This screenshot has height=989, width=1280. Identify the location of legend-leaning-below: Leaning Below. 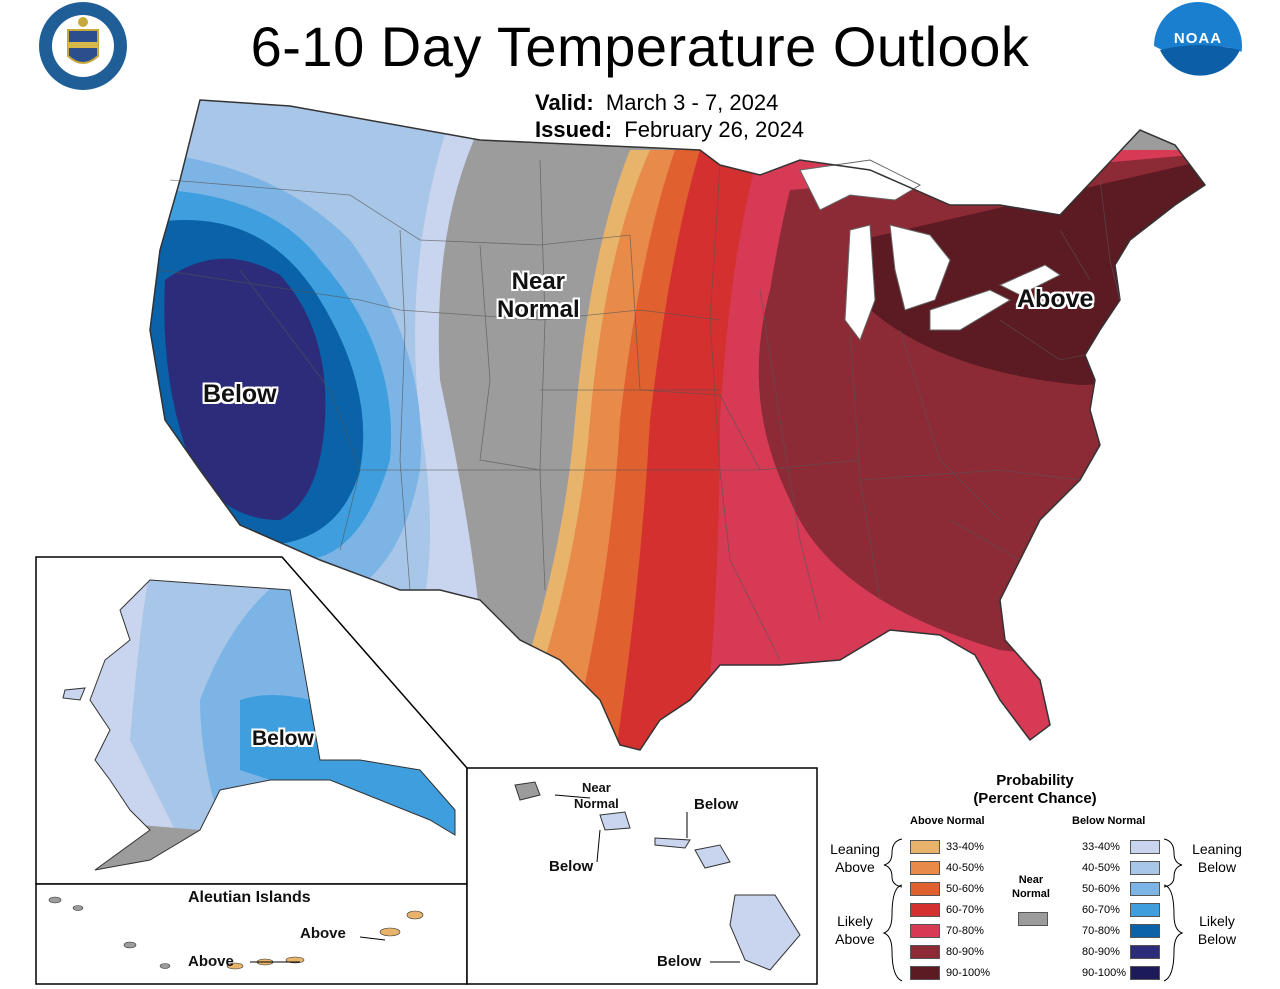
(1217, 858).